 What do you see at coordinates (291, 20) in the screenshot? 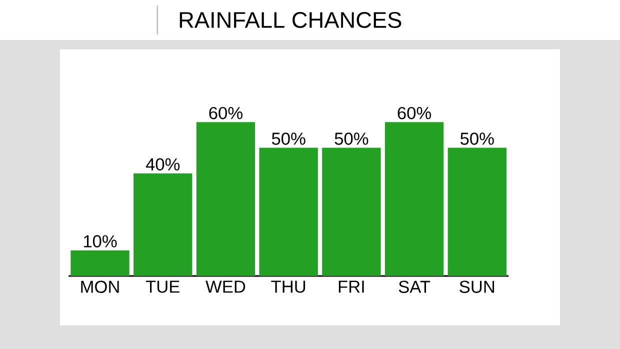
I see `chart-title: RAINFALL CHANCES` at bounding box center [291, 20].